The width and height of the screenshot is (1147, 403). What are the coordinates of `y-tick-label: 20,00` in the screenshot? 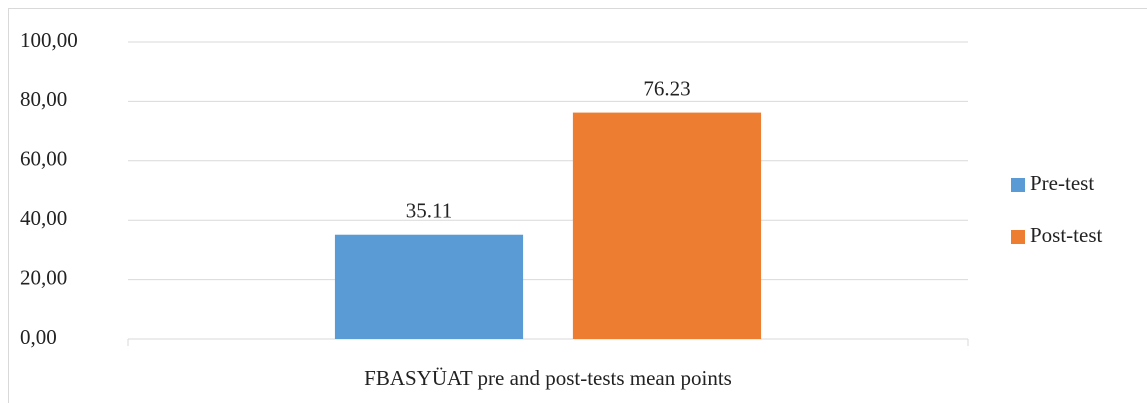 It's located at (43, 277).